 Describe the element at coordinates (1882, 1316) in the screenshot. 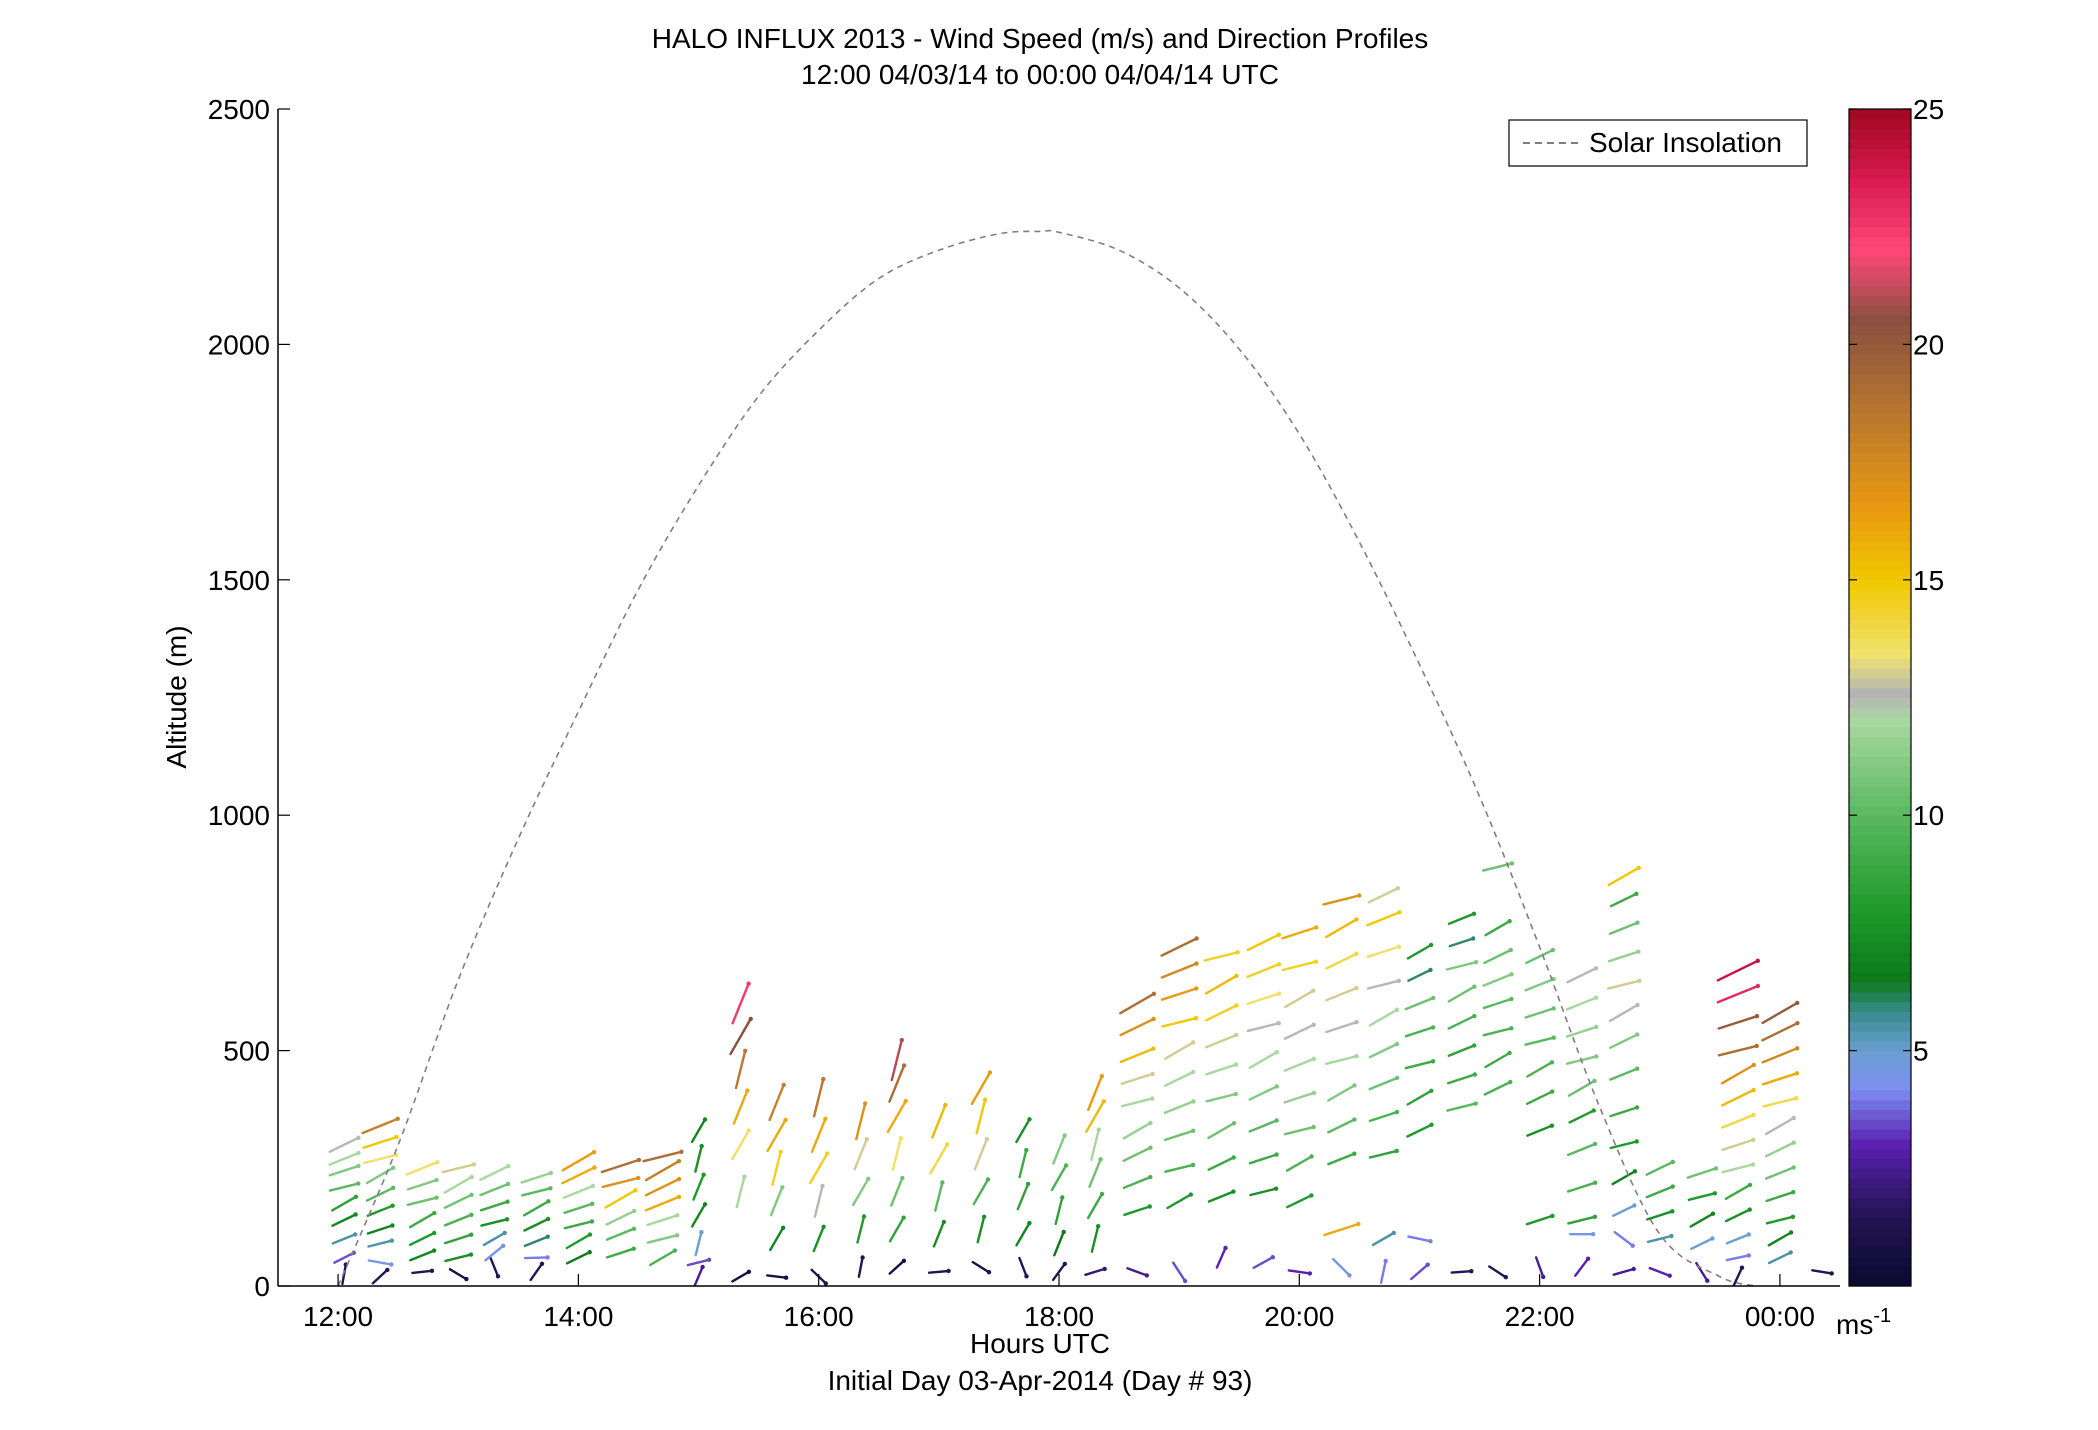

I see `colorbar-unit-exponent: -1` at that location.